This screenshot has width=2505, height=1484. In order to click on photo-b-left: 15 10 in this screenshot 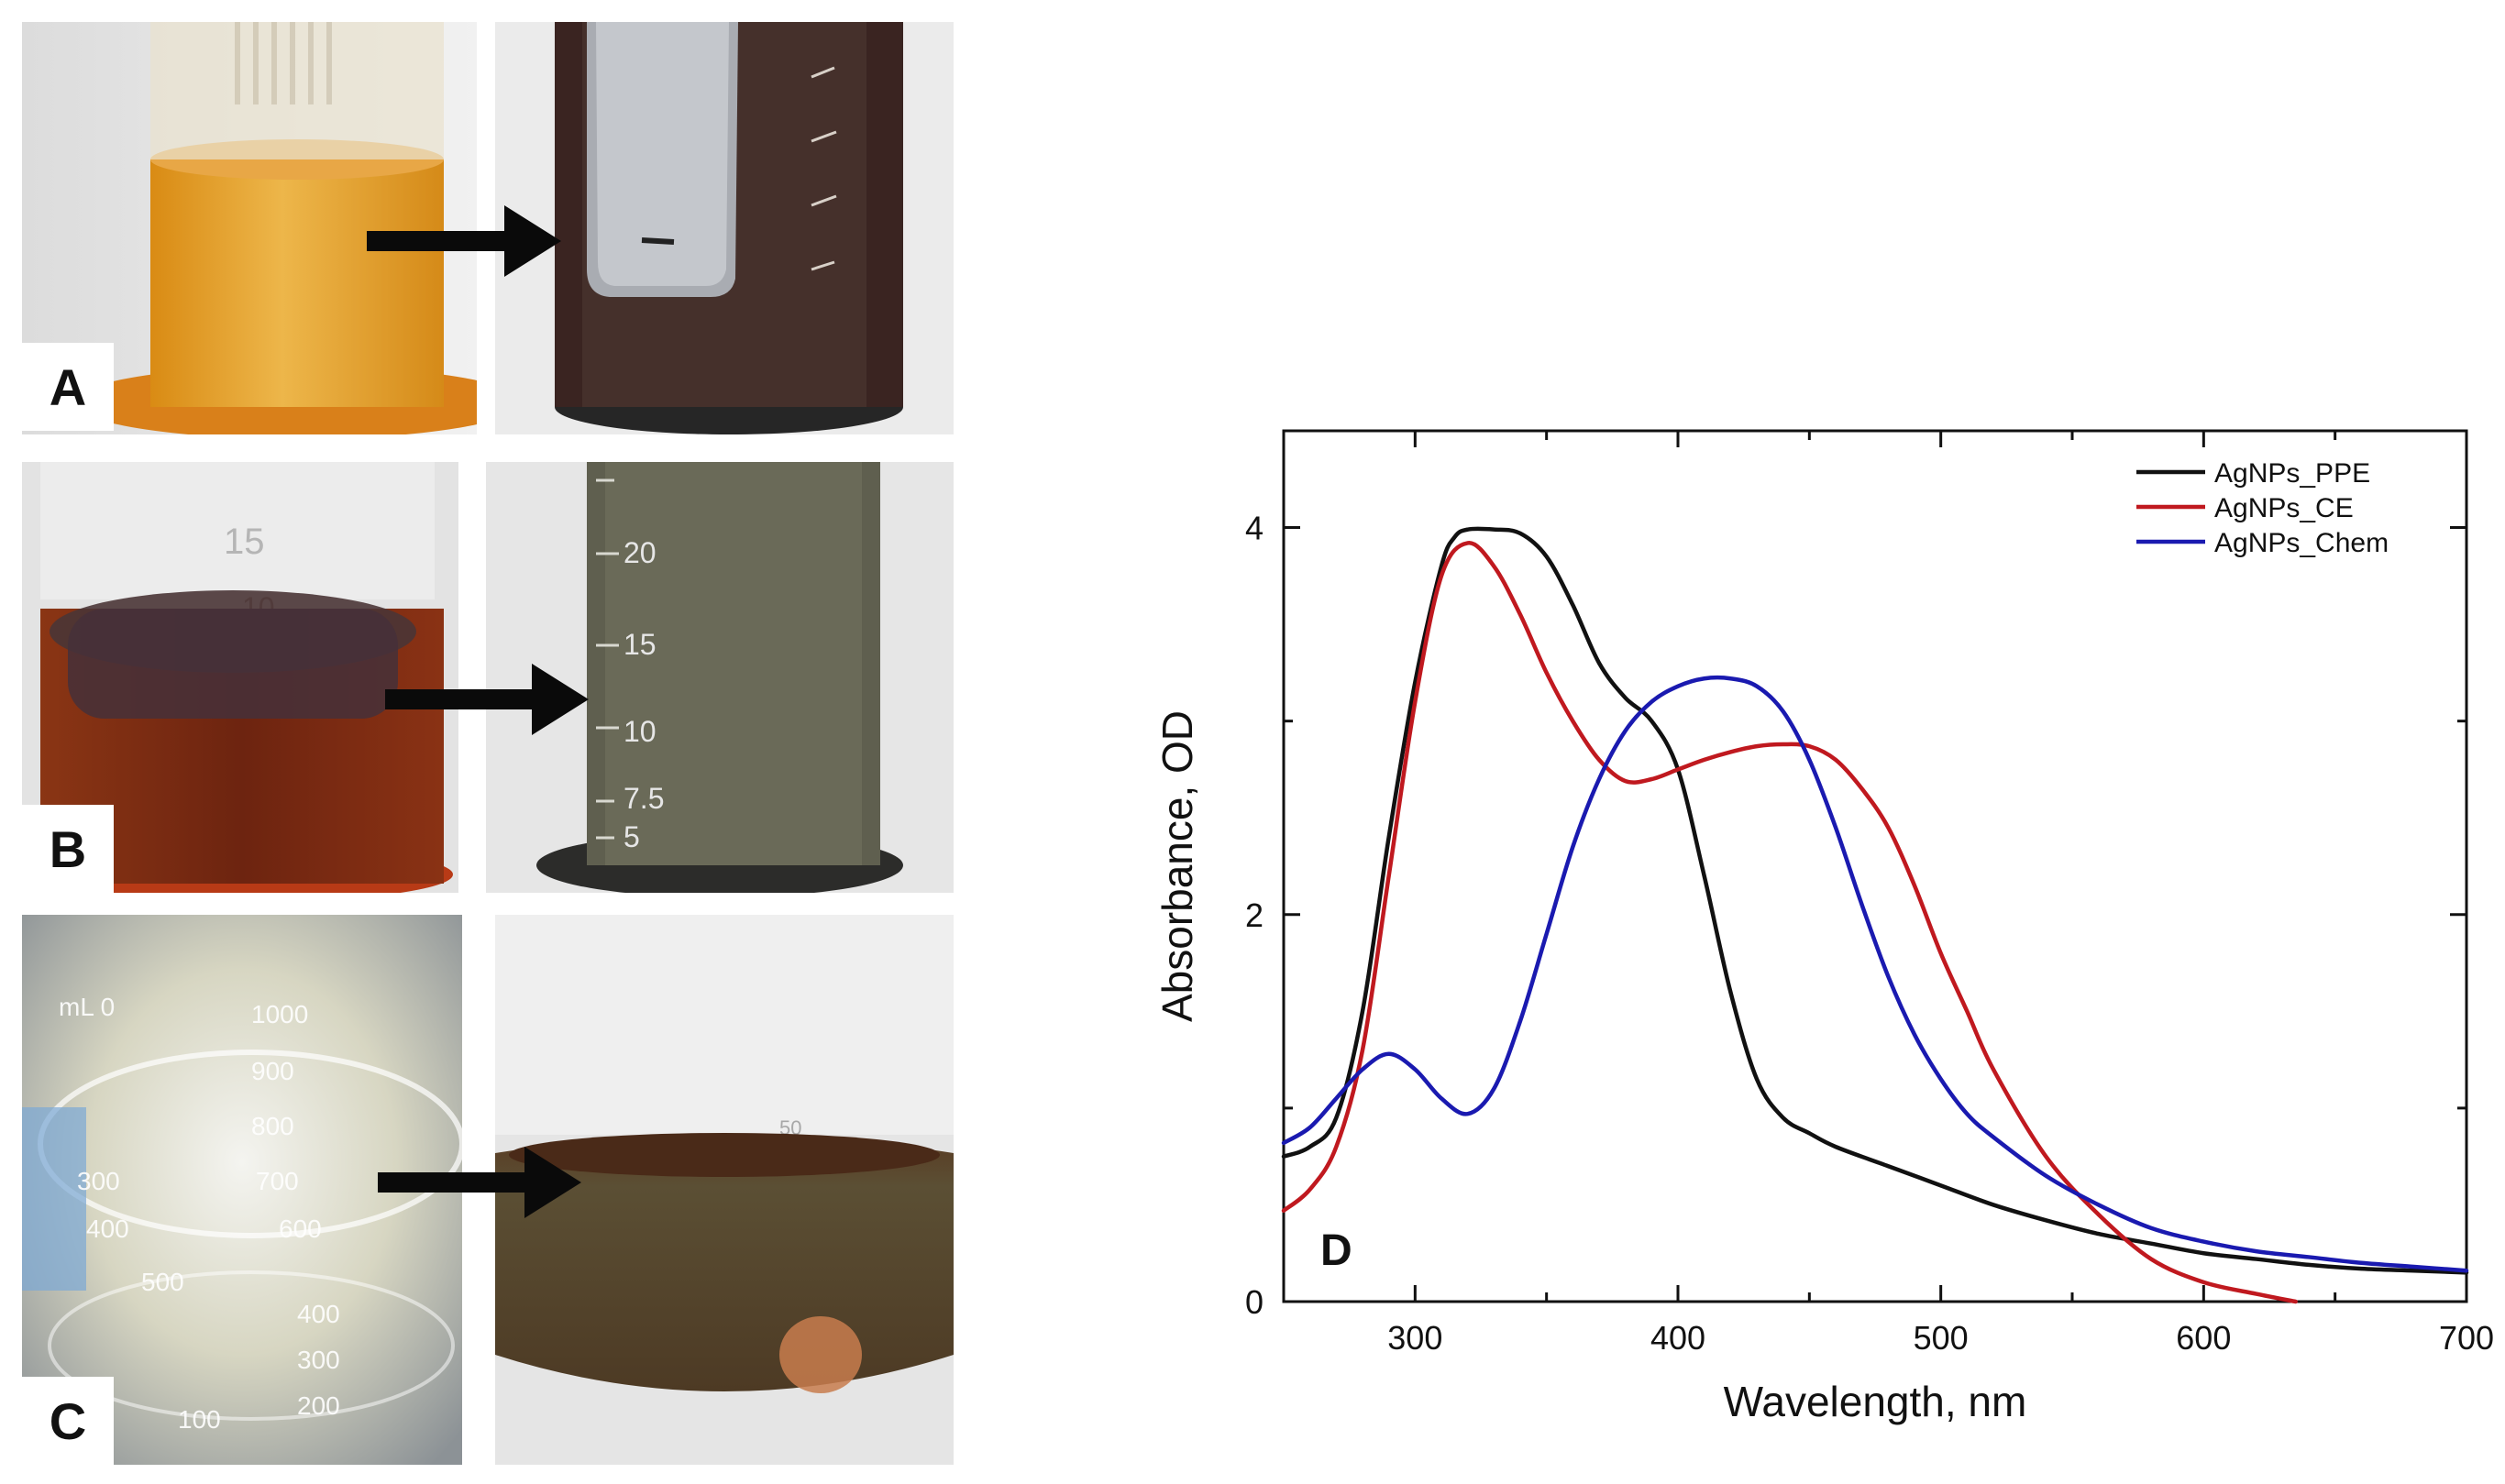, I will do `click(240, 677)`.